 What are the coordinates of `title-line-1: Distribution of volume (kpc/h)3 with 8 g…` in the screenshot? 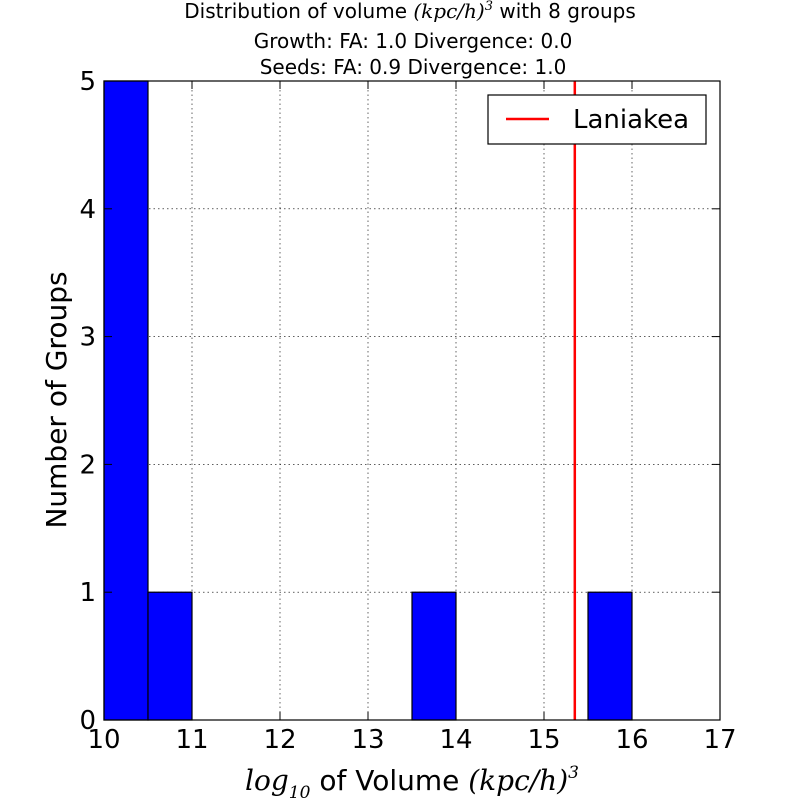 It's located at (410, 11).